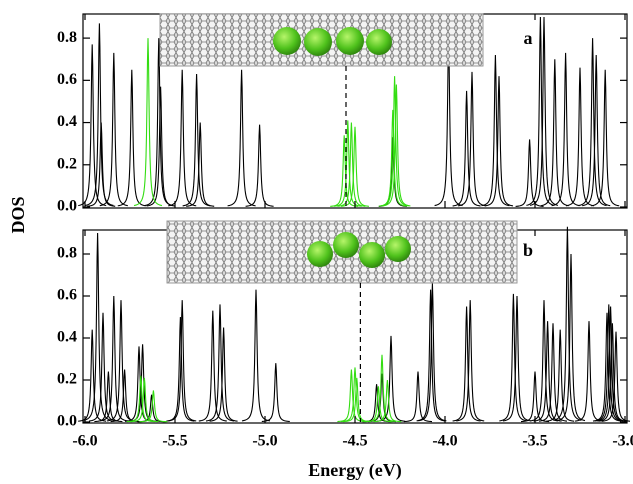  I want to click on x-tick-label: -3.5, so click(534, 441).